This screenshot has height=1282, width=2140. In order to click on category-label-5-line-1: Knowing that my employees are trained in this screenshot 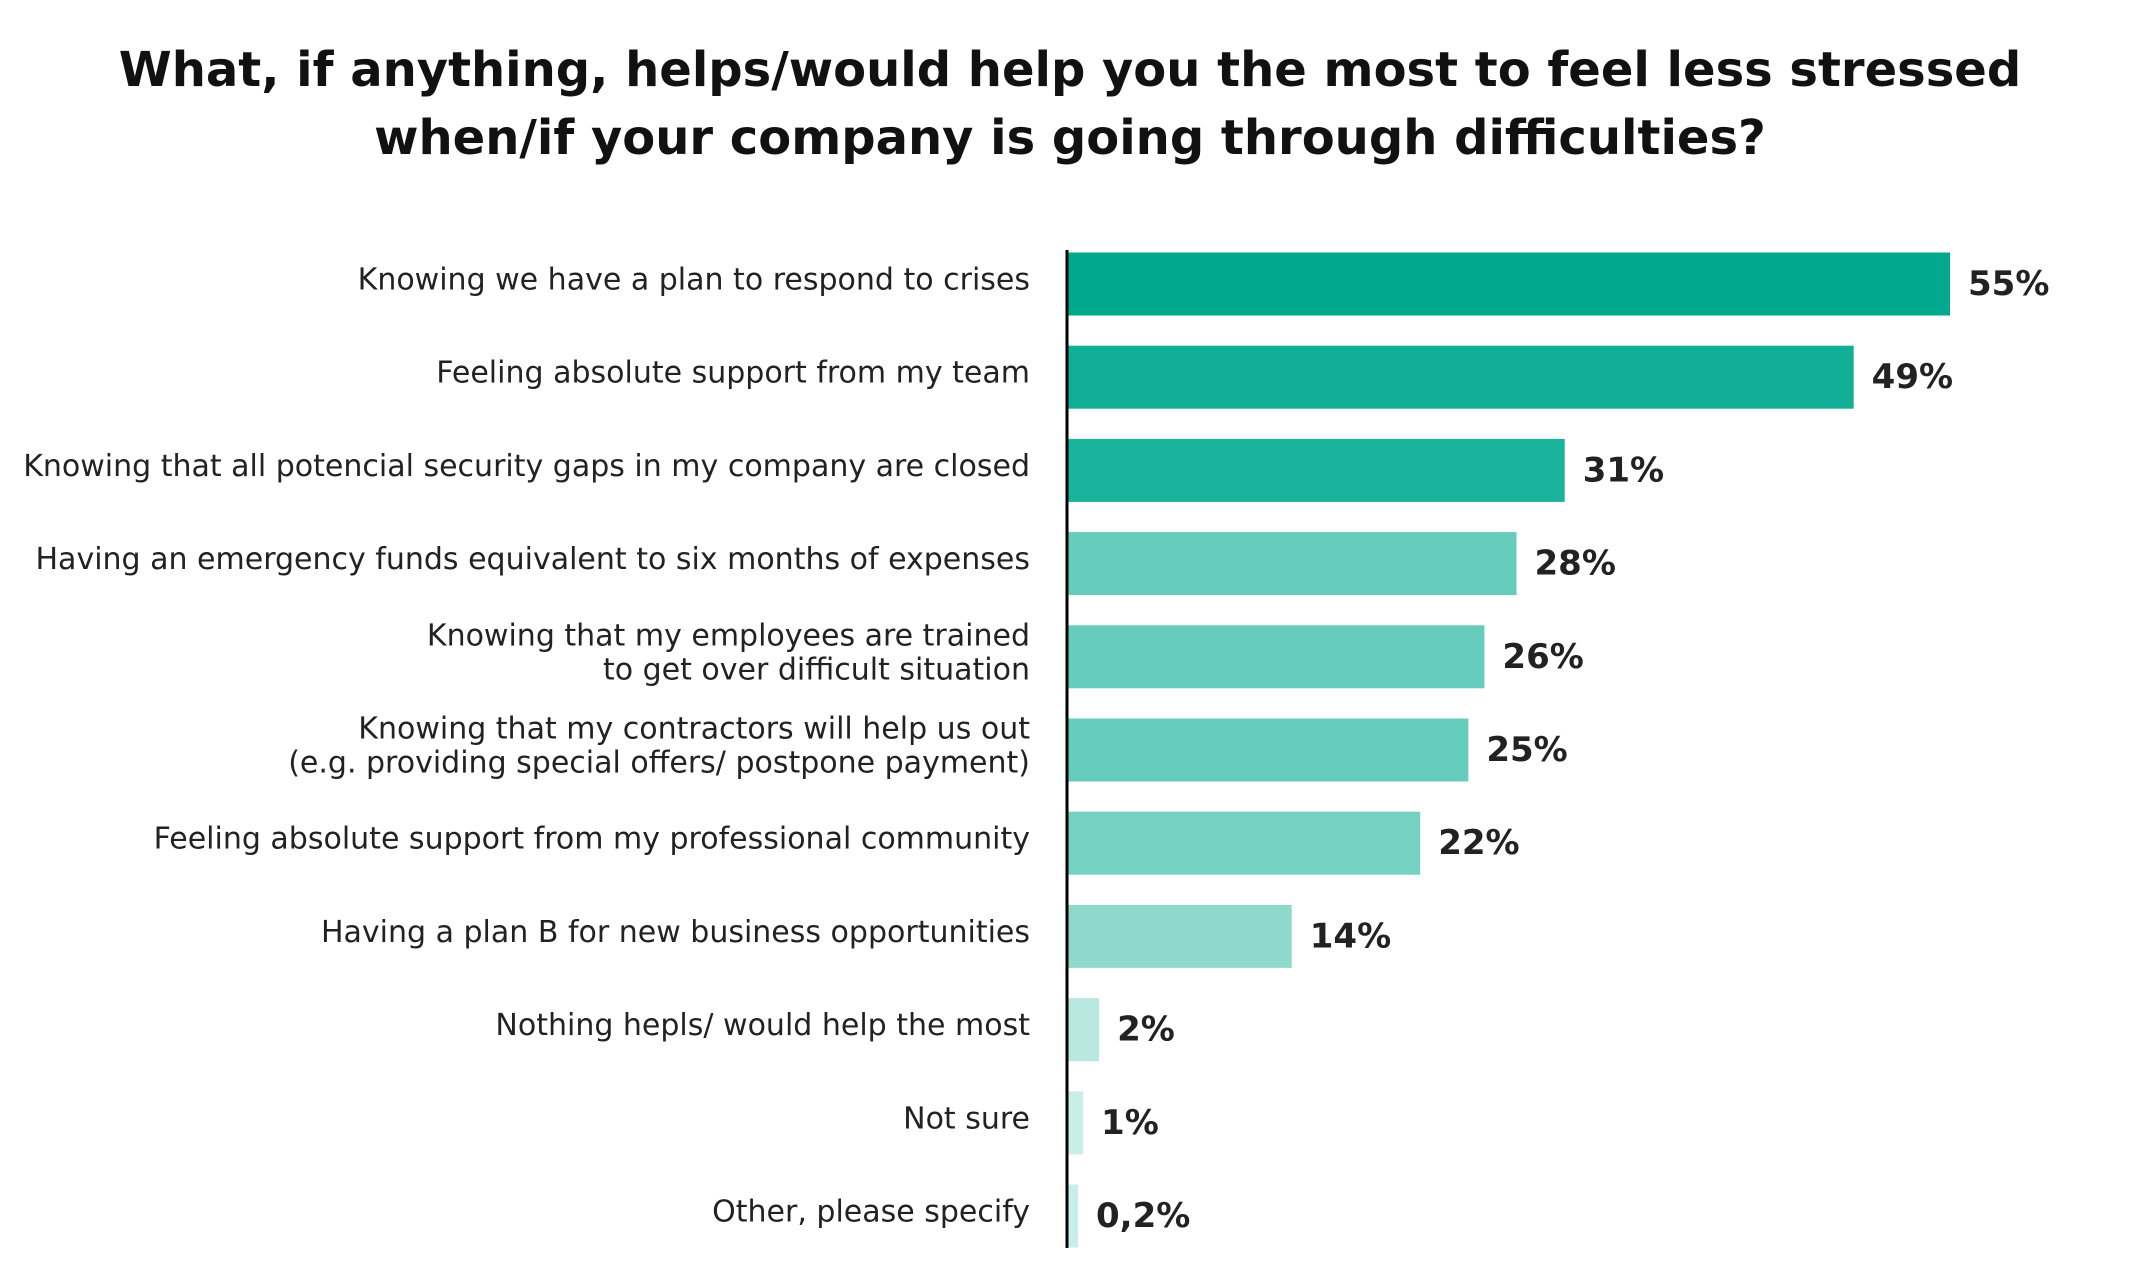, I will do `click(728, 635)`.